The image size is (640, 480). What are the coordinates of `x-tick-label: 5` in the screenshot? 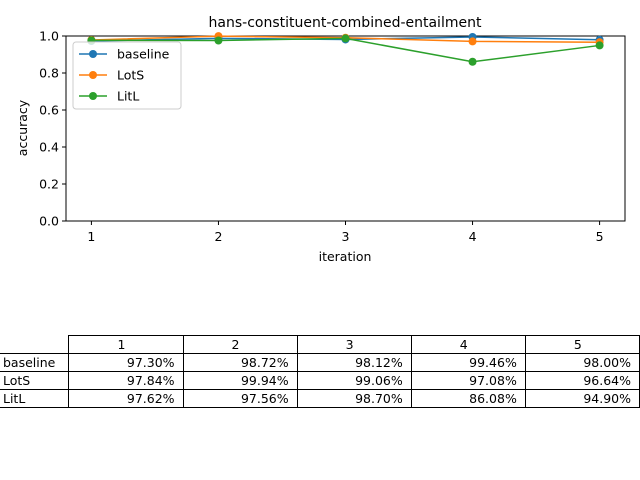 It's located at (600, 236).